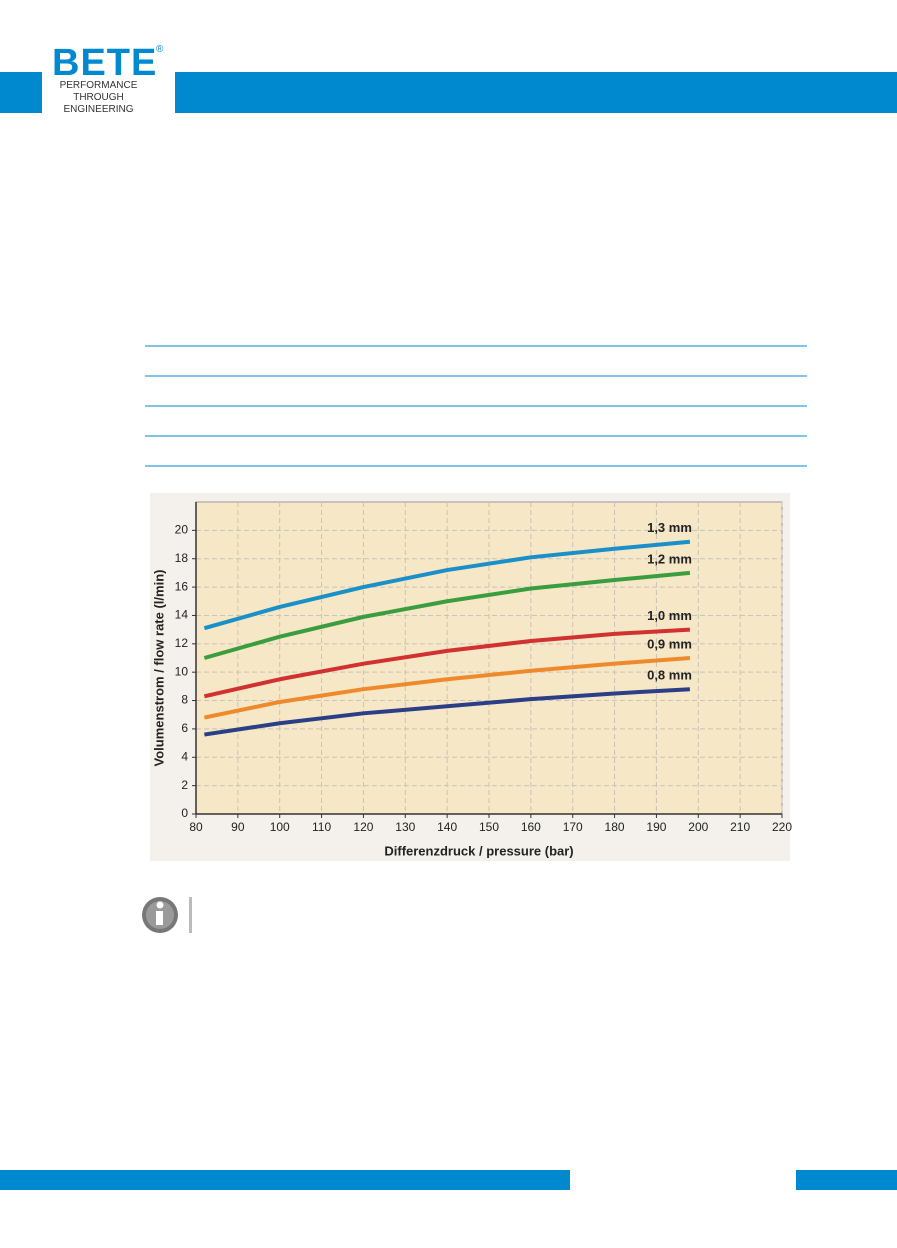 The image size is (897, 1248). What do you see at coordinates (740, 827) in the screenshot?
I see `x-tick-label: 210` at bounding box center [740, 827].